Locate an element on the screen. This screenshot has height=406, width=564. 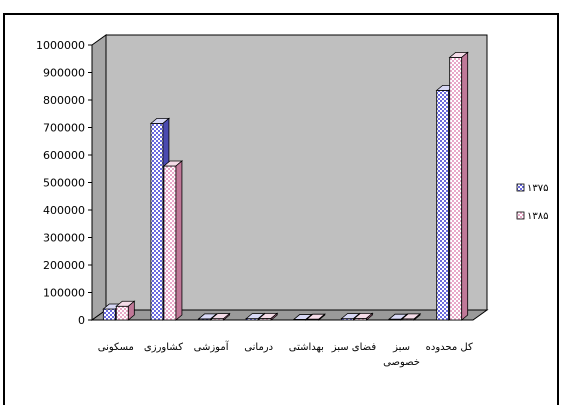
category-label-line: بهداشتی is located at coordinates (306, 347).